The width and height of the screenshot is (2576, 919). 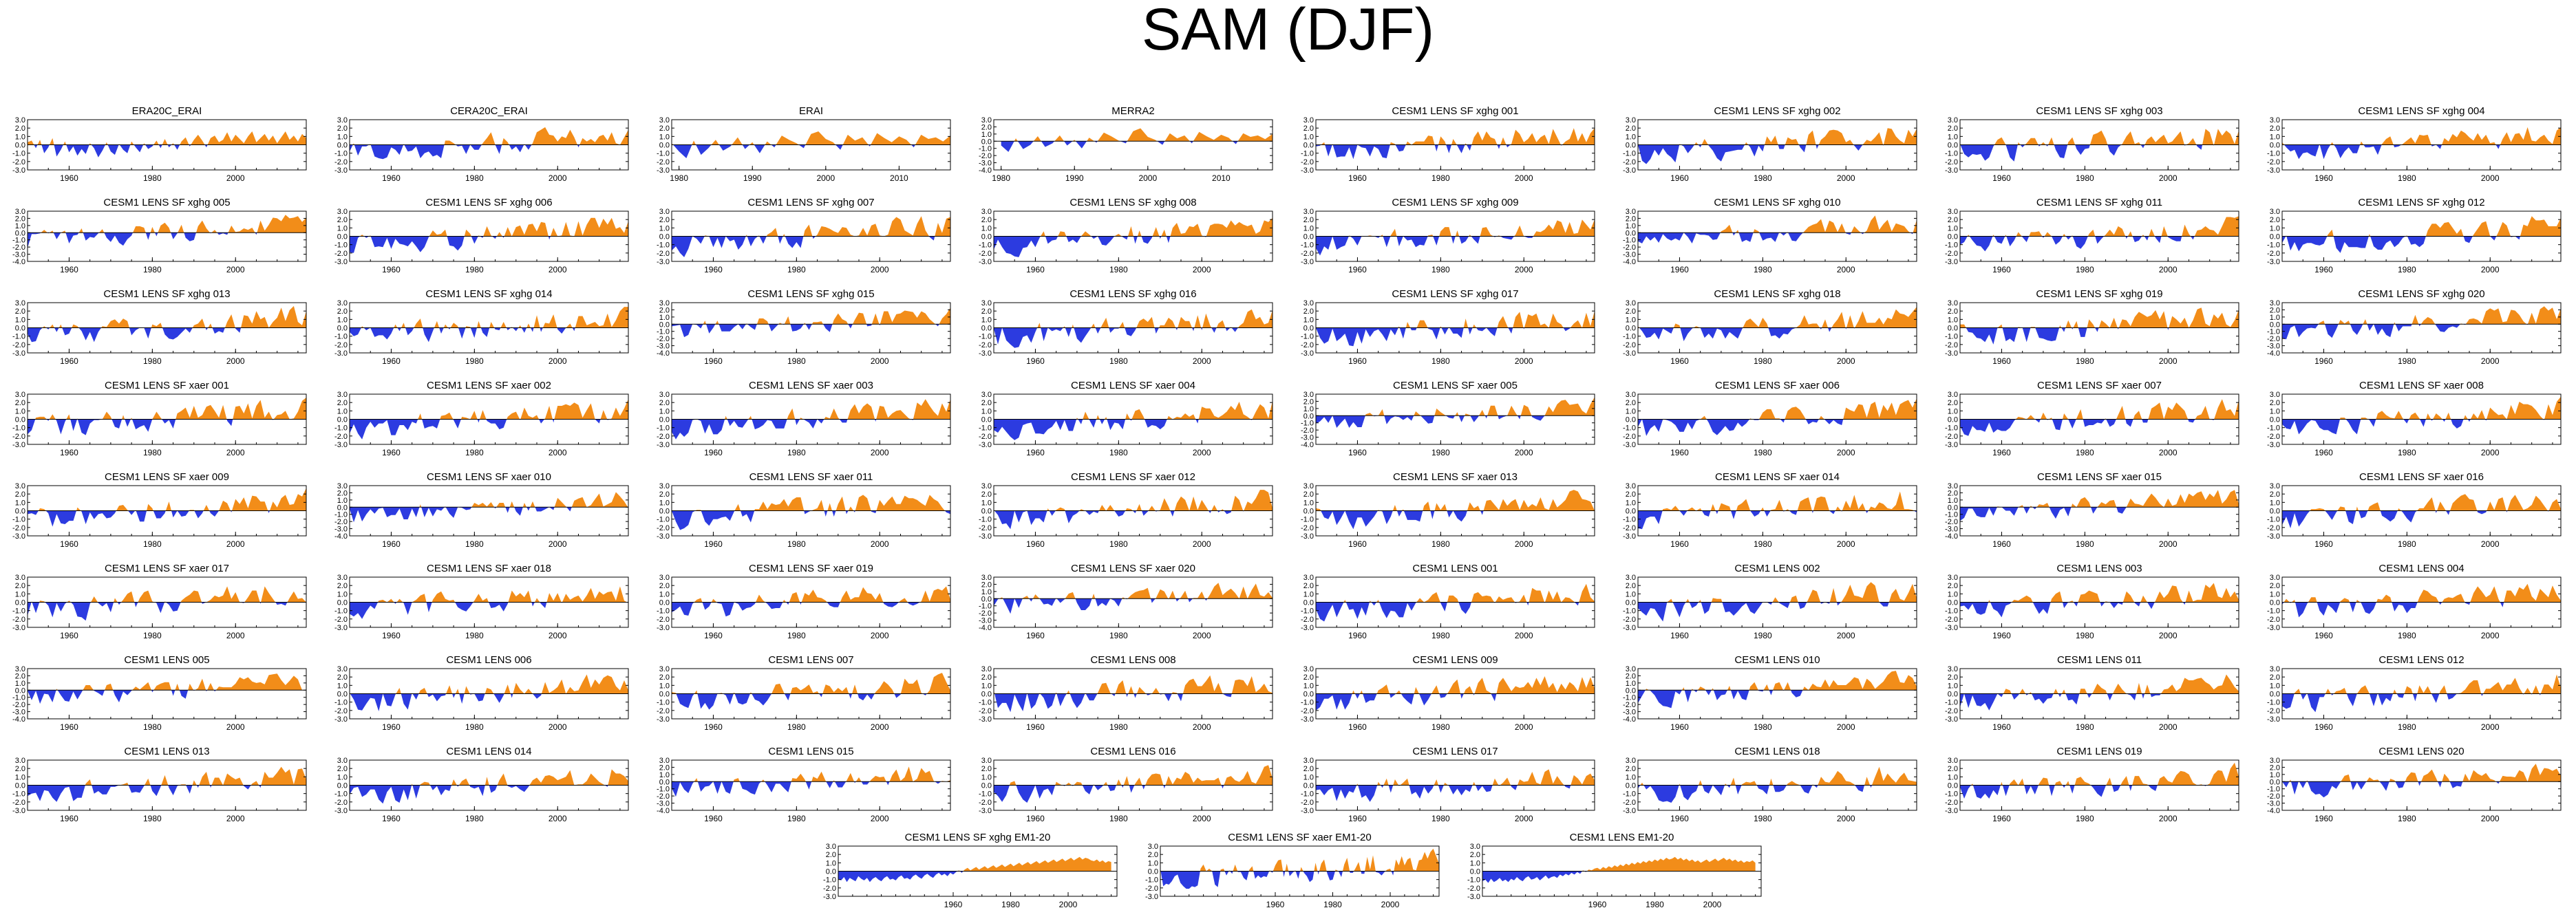 I want to click on panel-title: CESM1 LENS 014, so click(x=488, y=751).